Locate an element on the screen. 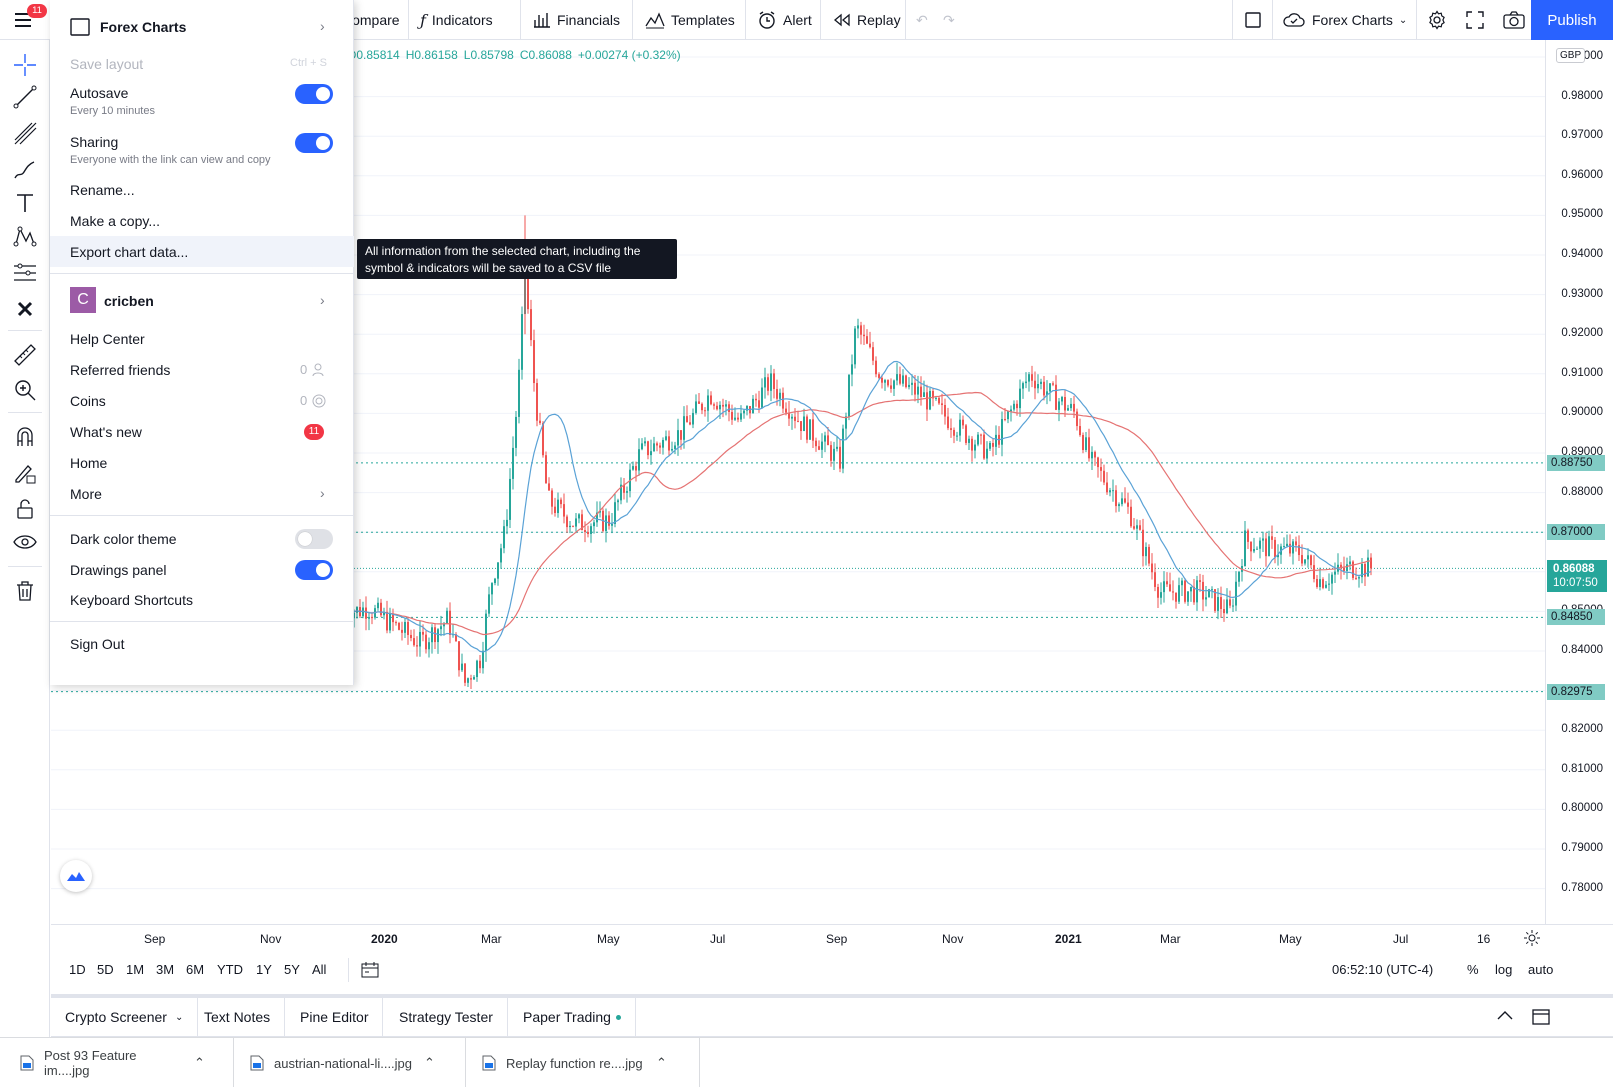 The width and height of the screenshot is (1613, 1087). indicators-button: ƒ Indicators is located at coordinates (456, 20).